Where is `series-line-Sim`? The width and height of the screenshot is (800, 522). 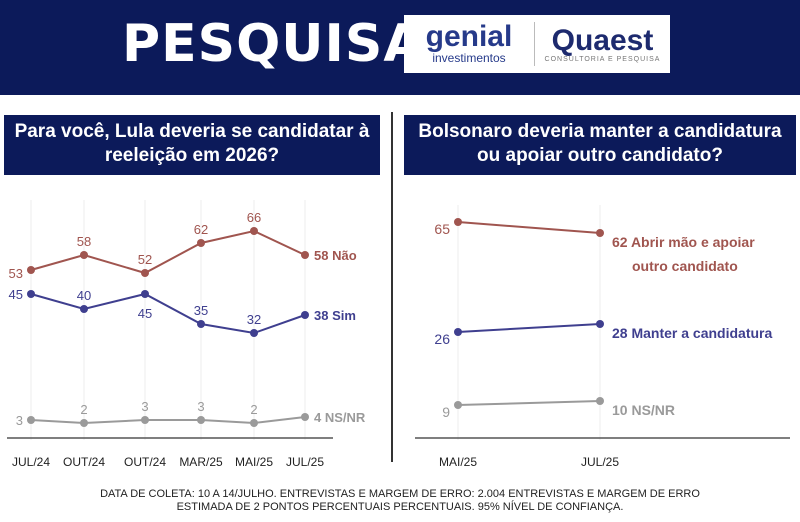 series-line-Sim is located at coordinates (168, 313).